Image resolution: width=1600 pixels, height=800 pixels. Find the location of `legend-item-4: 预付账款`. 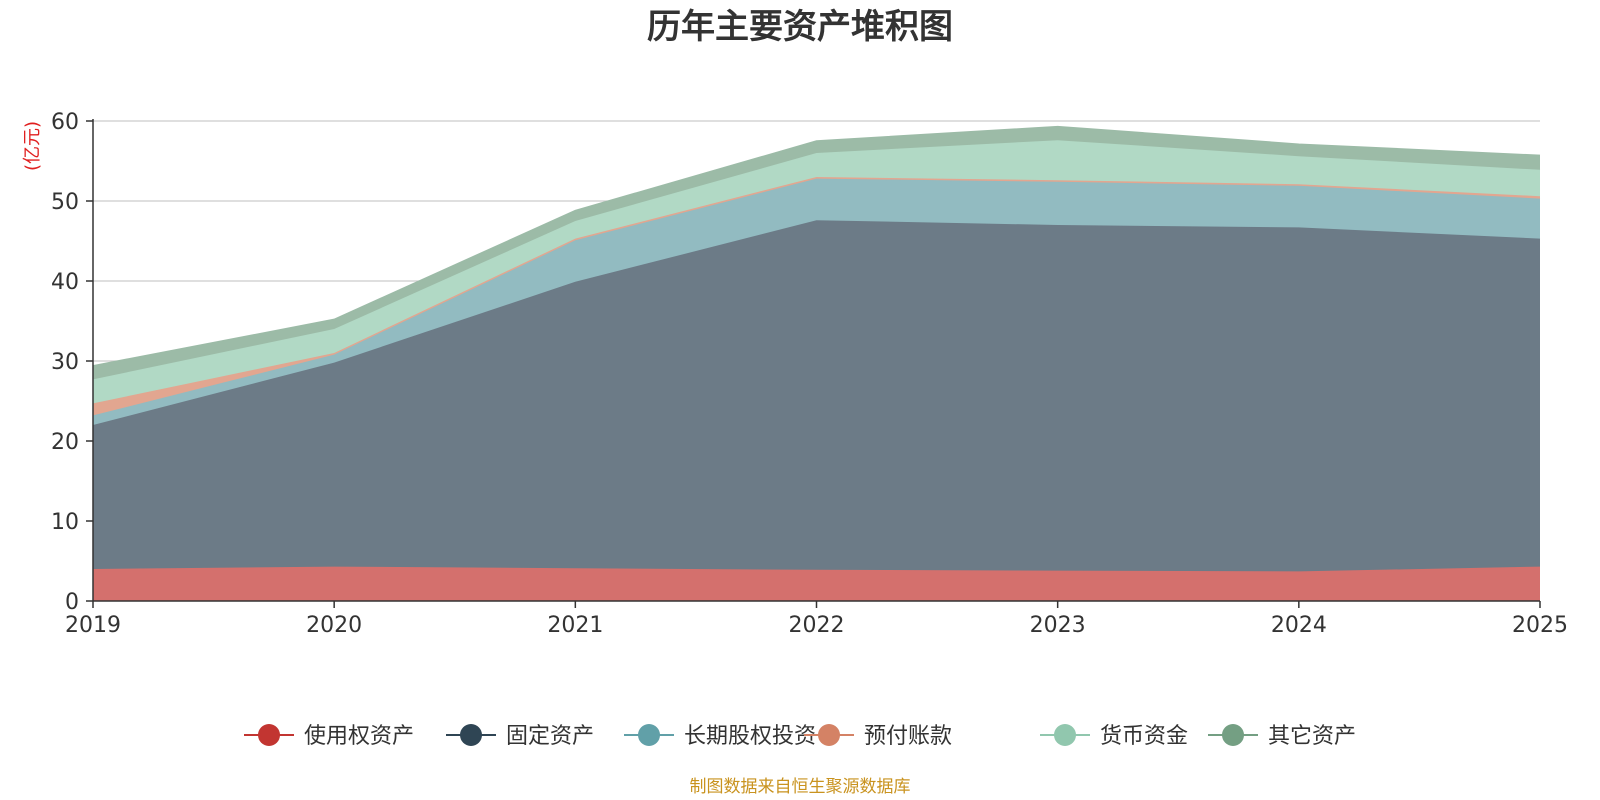

legend-item-4: 预付账款 is located at coordinates (878, 736).